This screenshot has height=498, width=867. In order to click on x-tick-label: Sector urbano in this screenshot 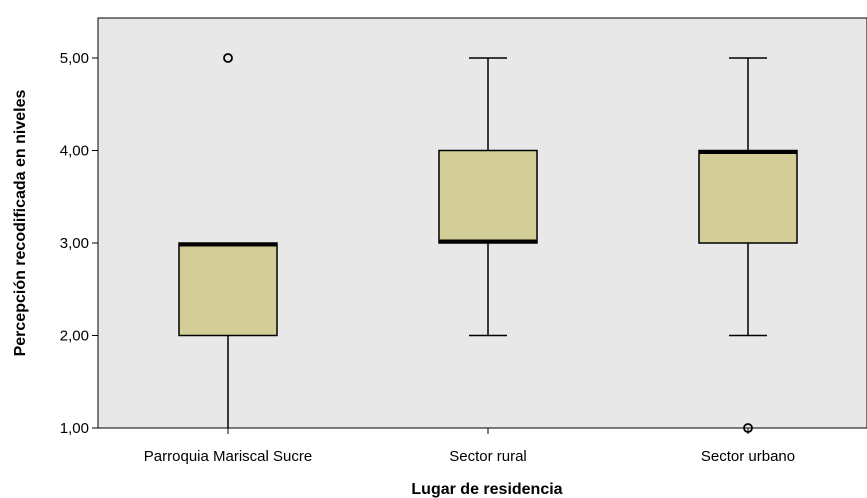, I will do `click(748, 456)`.